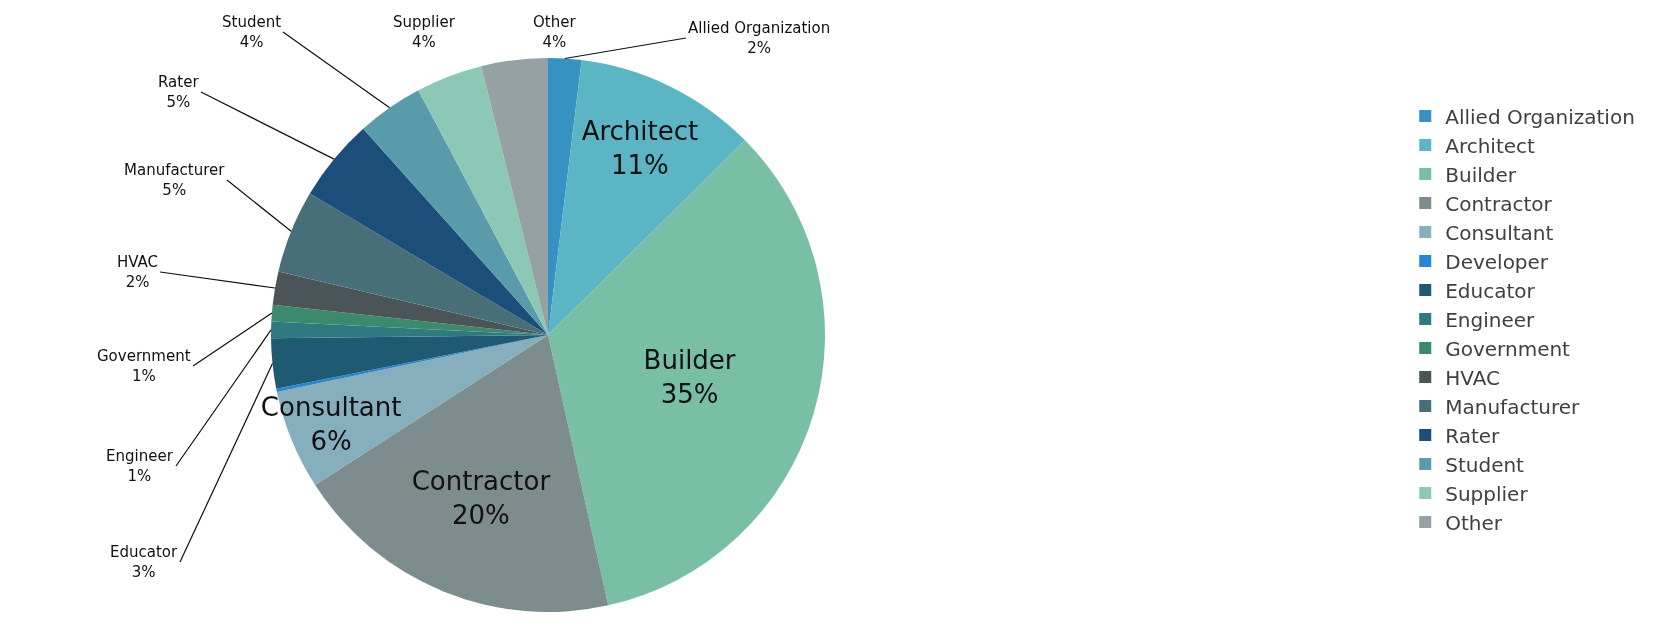 Image resolution: width=1663 pixels, height=638 pixels. I want to click on legend-label: Student, so click(1485, 464).